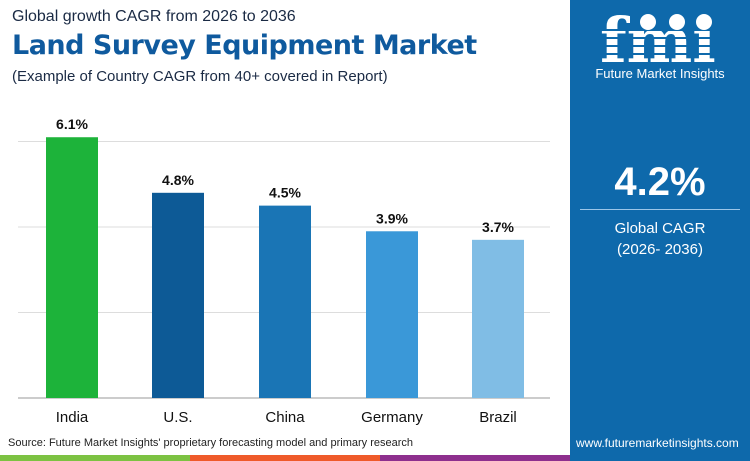 This screenshot has width=750, height=461. Describe the element at coordinates (177, 417) in the screenshot. I see `x-tick-label: U.S.` at that location.